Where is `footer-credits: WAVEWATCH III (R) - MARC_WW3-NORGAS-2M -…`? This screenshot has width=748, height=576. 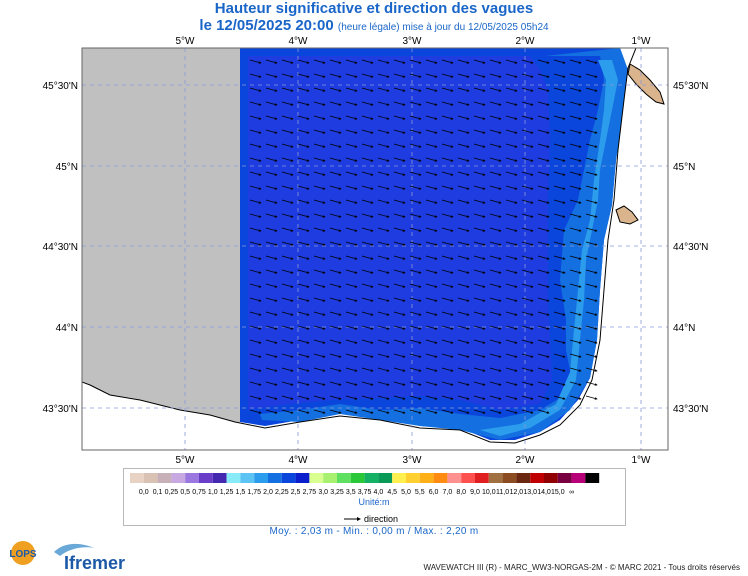
footer-credits: WAVEWATCH III (R) - MARC_WW3-NORGAS-2M -… is located at coordinates (581, 567).